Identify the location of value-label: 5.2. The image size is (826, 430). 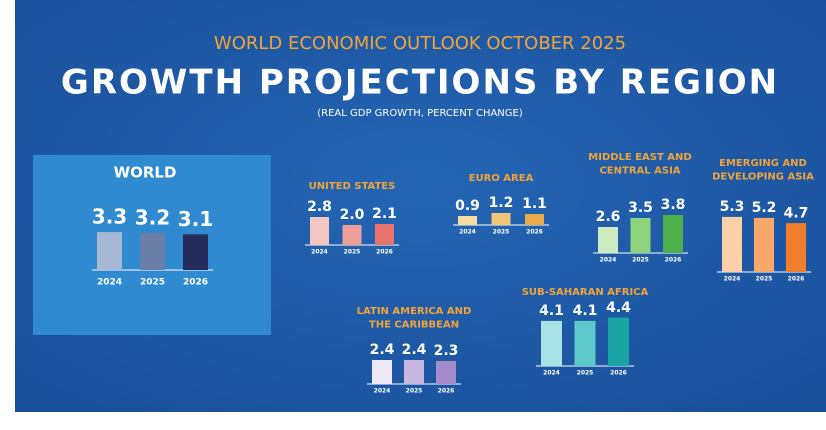
(764, 208).